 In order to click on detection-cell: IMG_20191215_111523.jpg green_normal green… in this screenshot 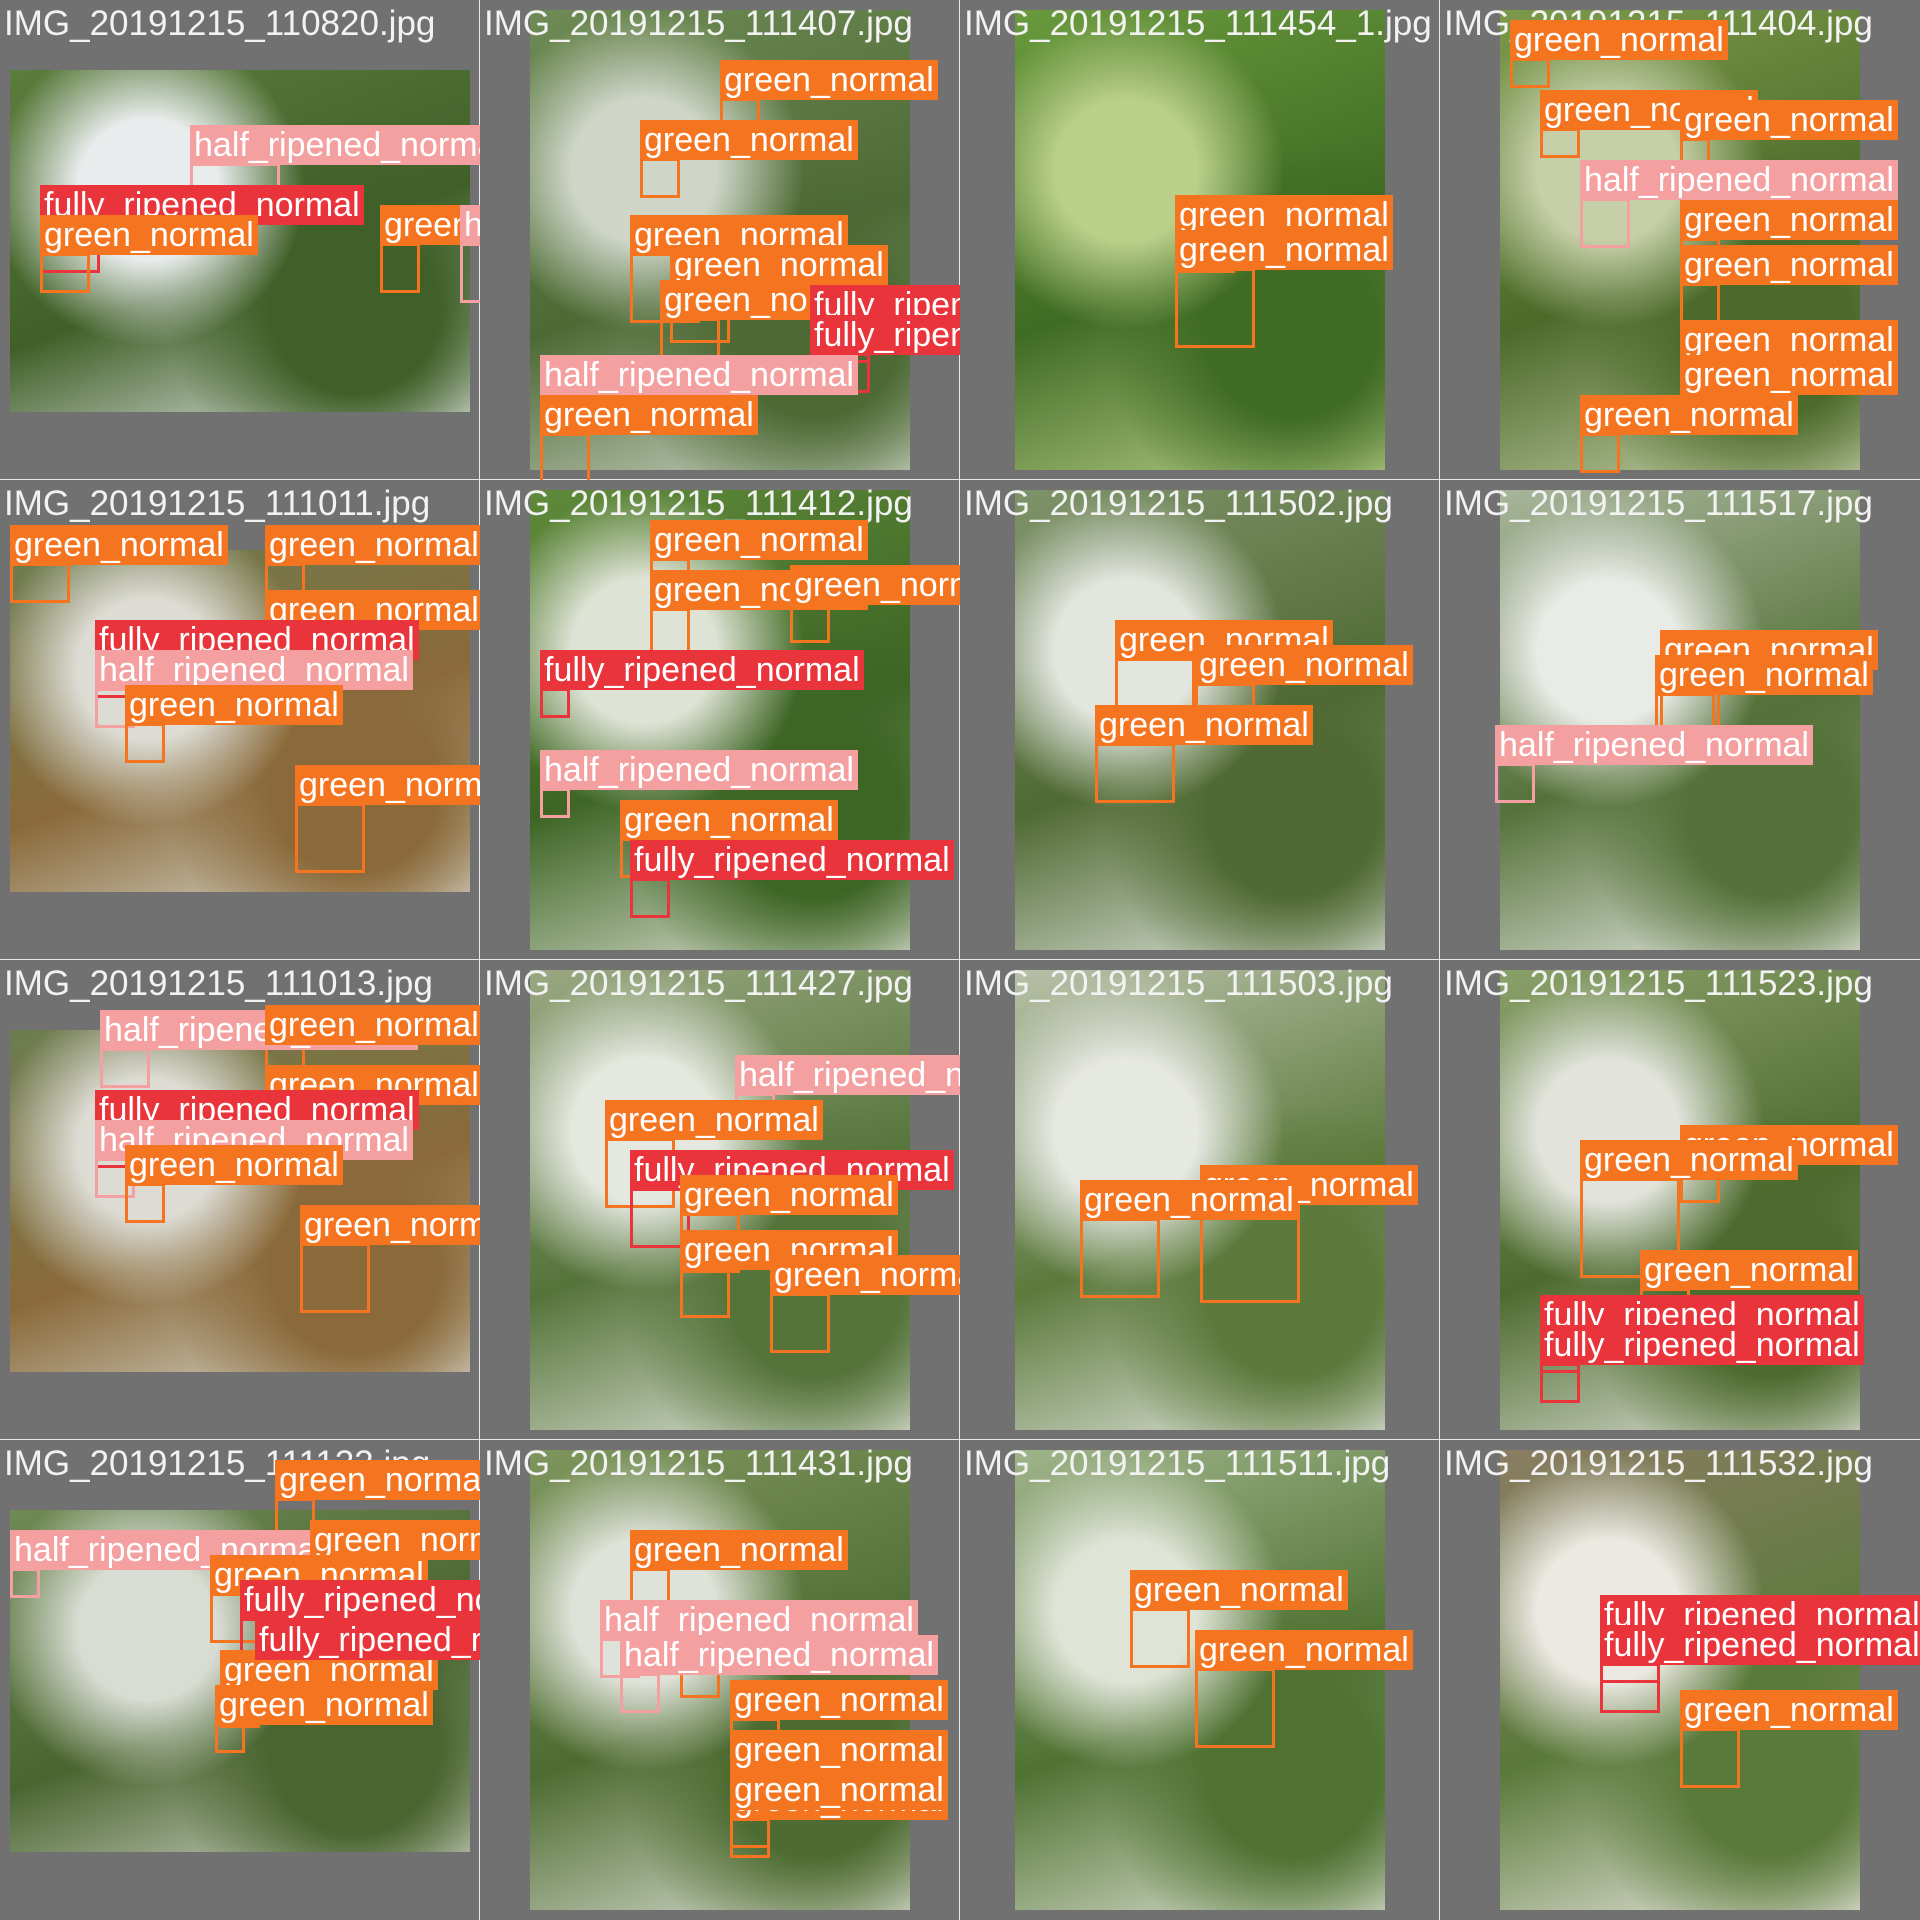, I will do `click(1679, 1200)`.